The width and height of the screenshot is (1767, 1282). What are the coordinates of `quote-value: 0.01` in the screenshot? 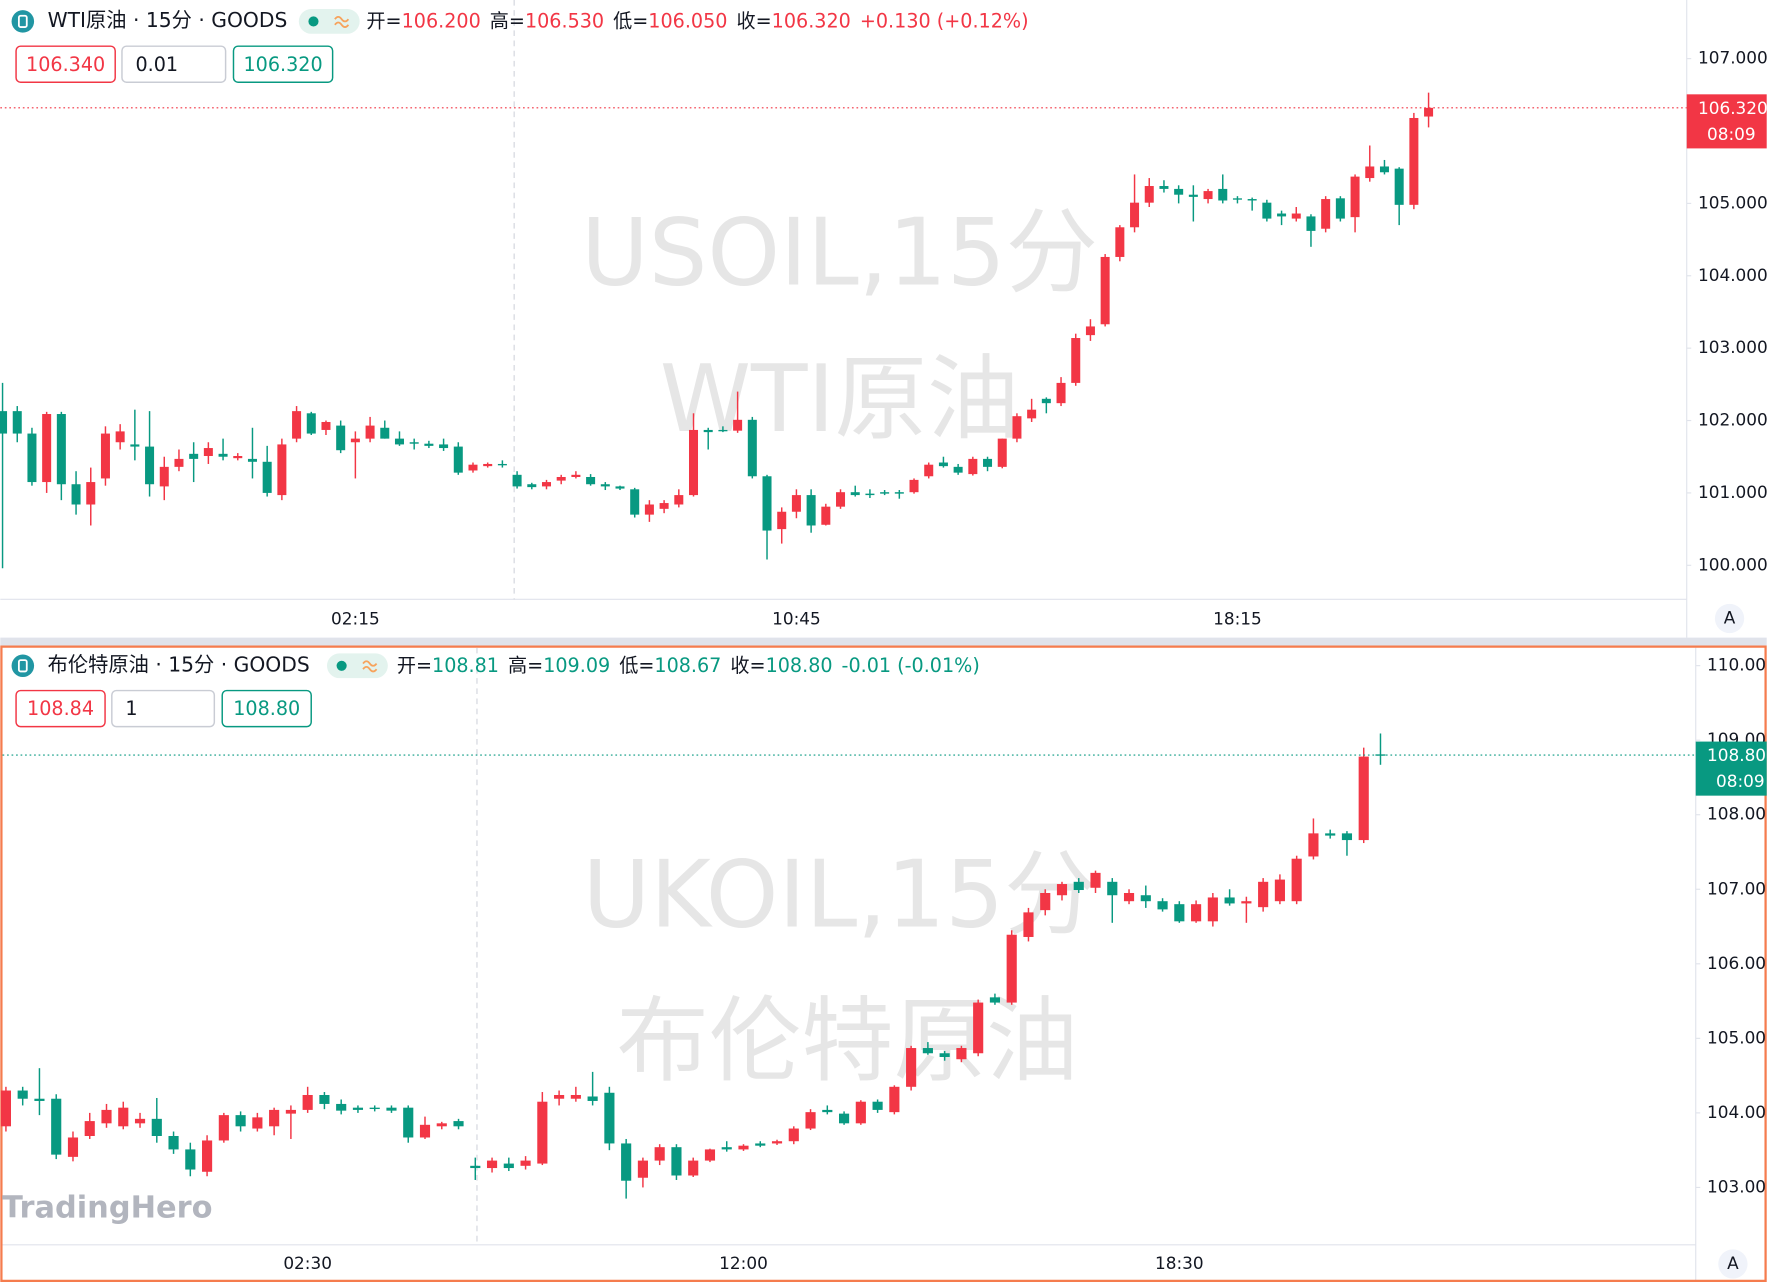 It's located at (156, 64).